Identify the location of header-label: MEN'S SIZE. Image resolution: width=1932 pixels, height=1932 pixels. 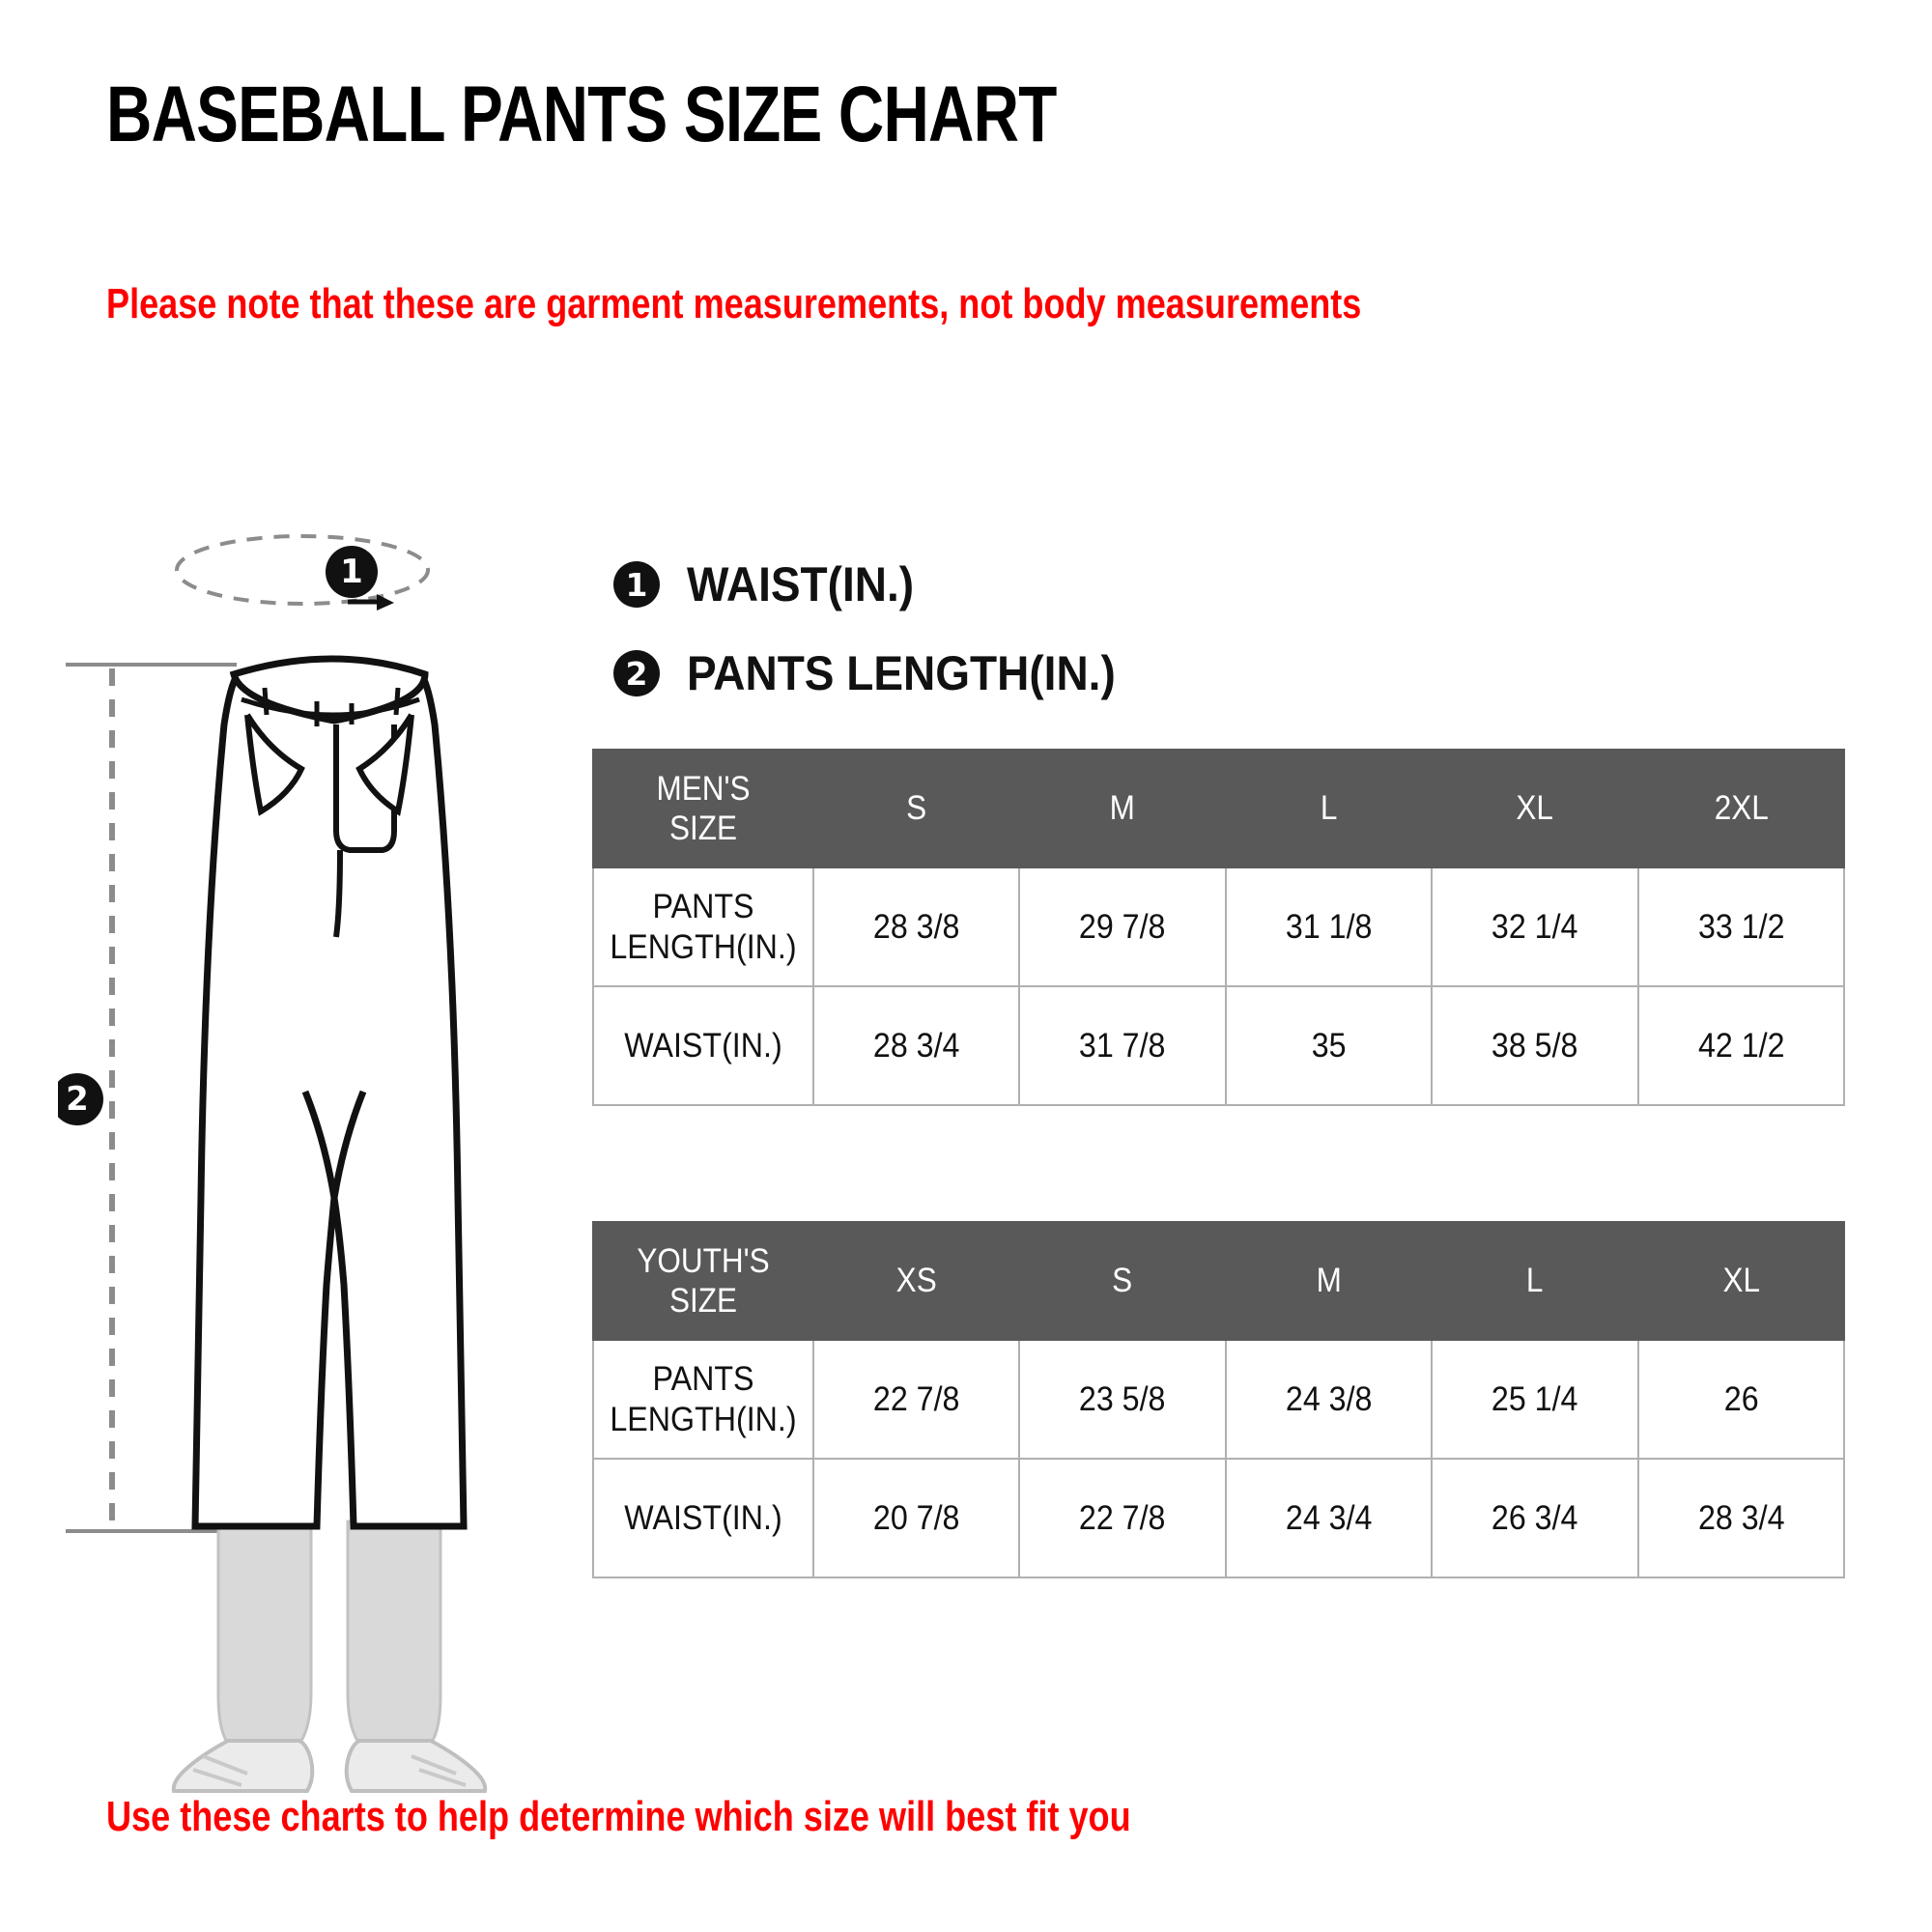
(703, 808).